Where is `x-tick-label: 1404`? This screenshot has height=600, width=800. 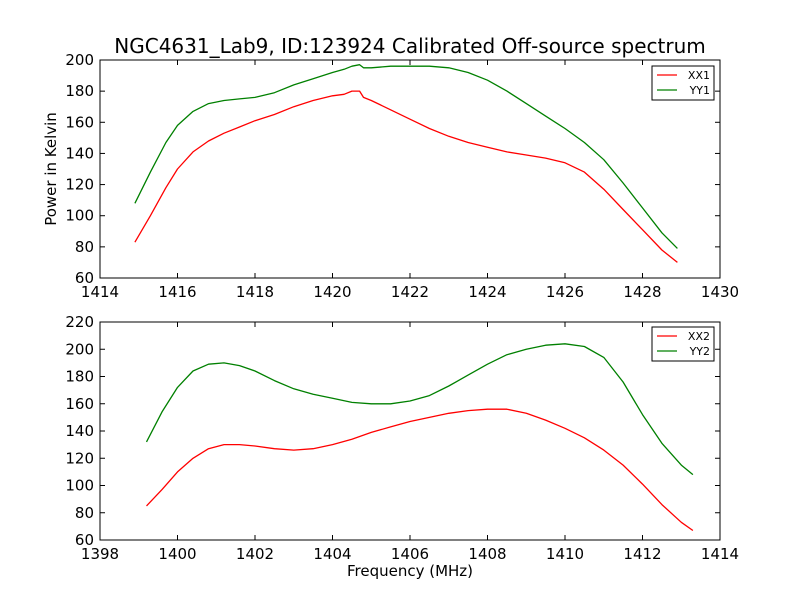 x-tick-label: 1404 is located at coordinates (332, 554).